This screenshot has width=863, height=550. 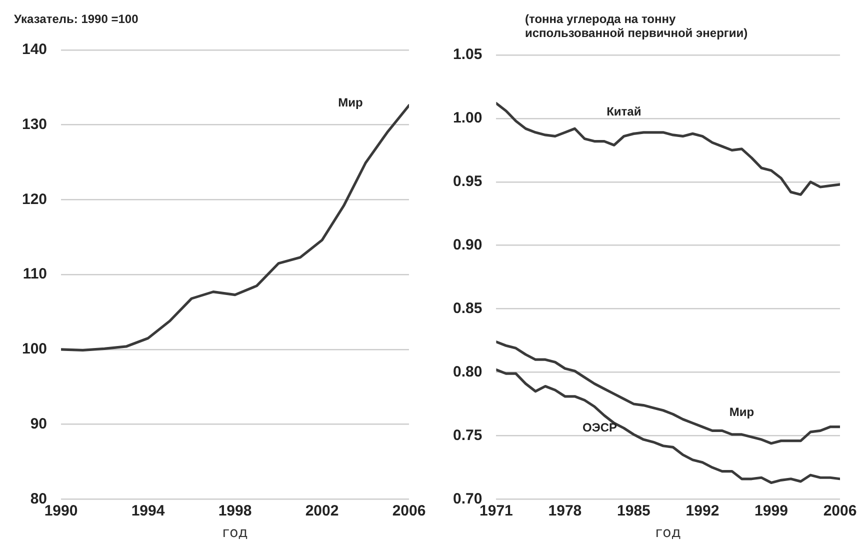 I want to click on series-label: ОЭСР, so click(x=600, y=427).